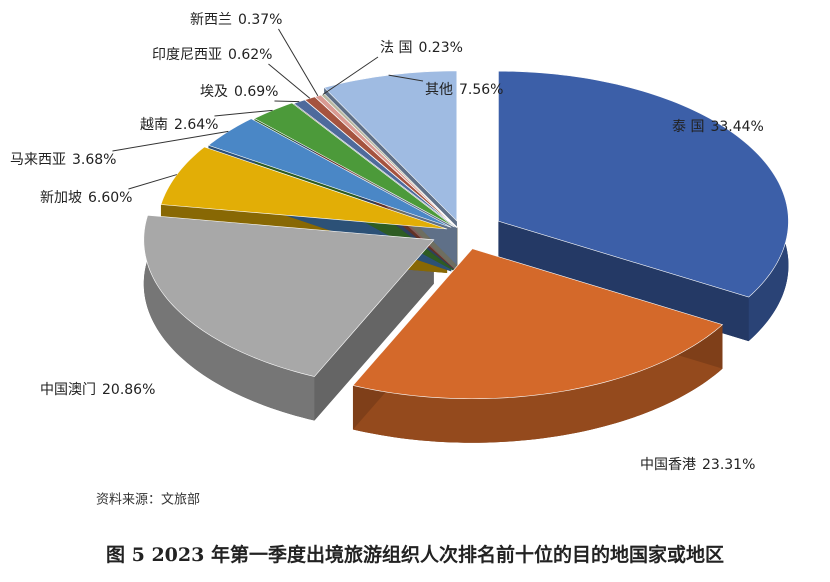 The image size is (830, 582). I want to click on label-value: 0.23%, so click(440, 48).